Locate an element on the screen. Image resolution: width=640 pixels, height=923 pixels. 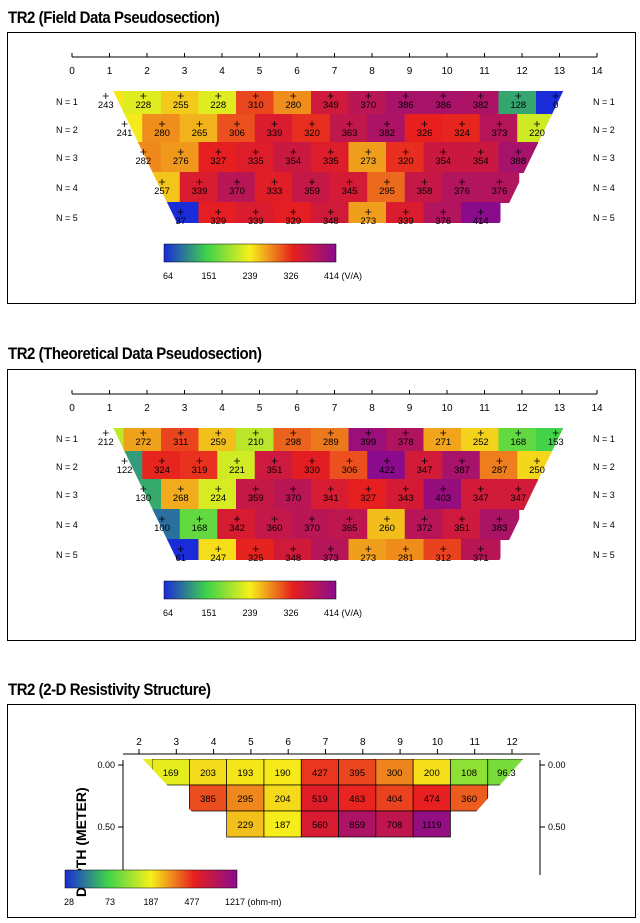
depth-axis-label: DEPTH (METER) is located at coordinates (81, 842).